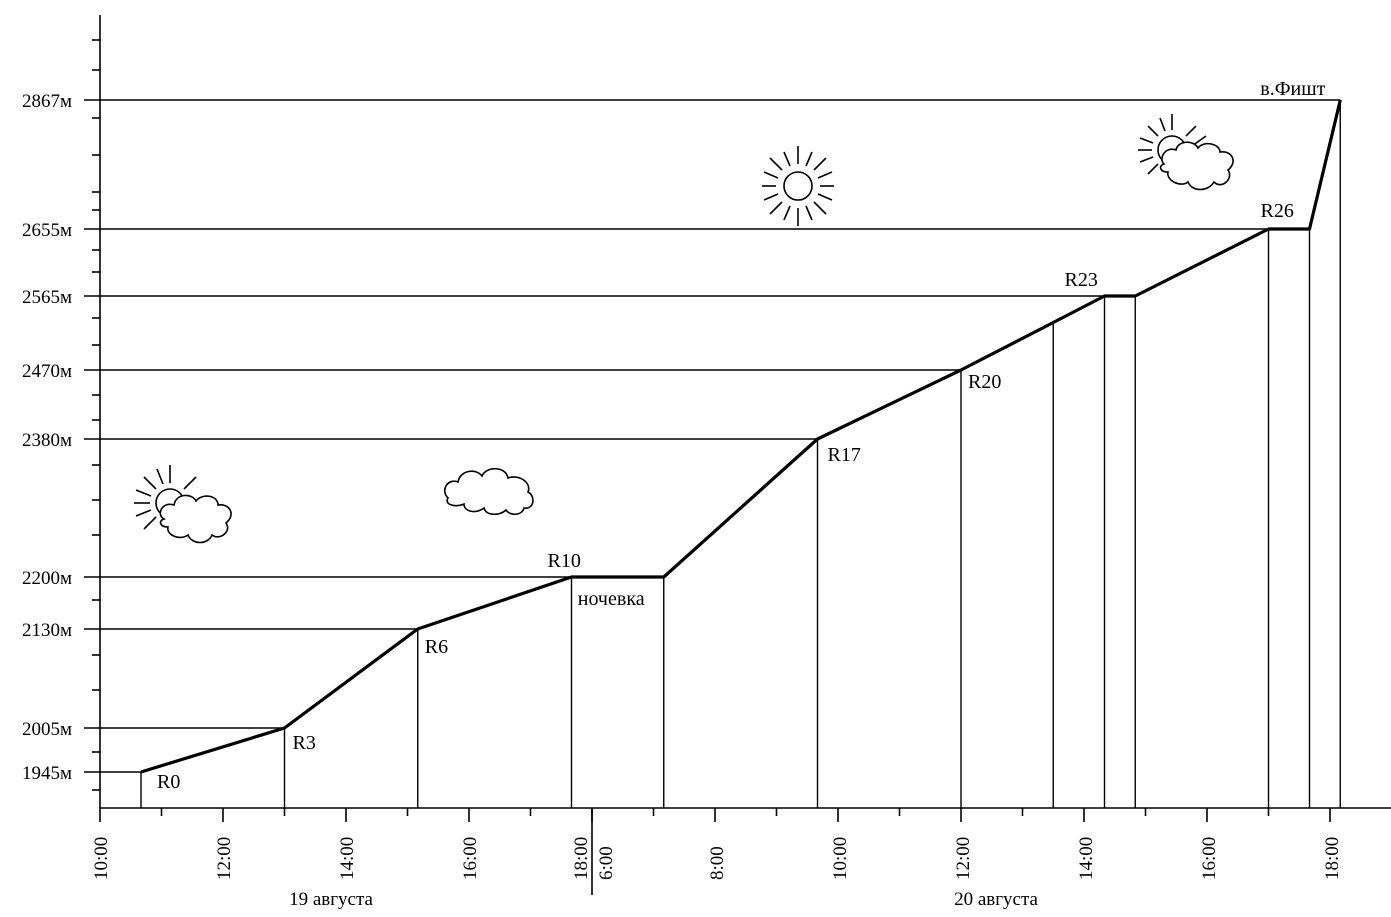 This screenshot has height=917, width=1391. What do you see at coordinates (47, 101) in the screenshot?
I see `y-tick-label: 2867м` at bounding box center [47, 101].